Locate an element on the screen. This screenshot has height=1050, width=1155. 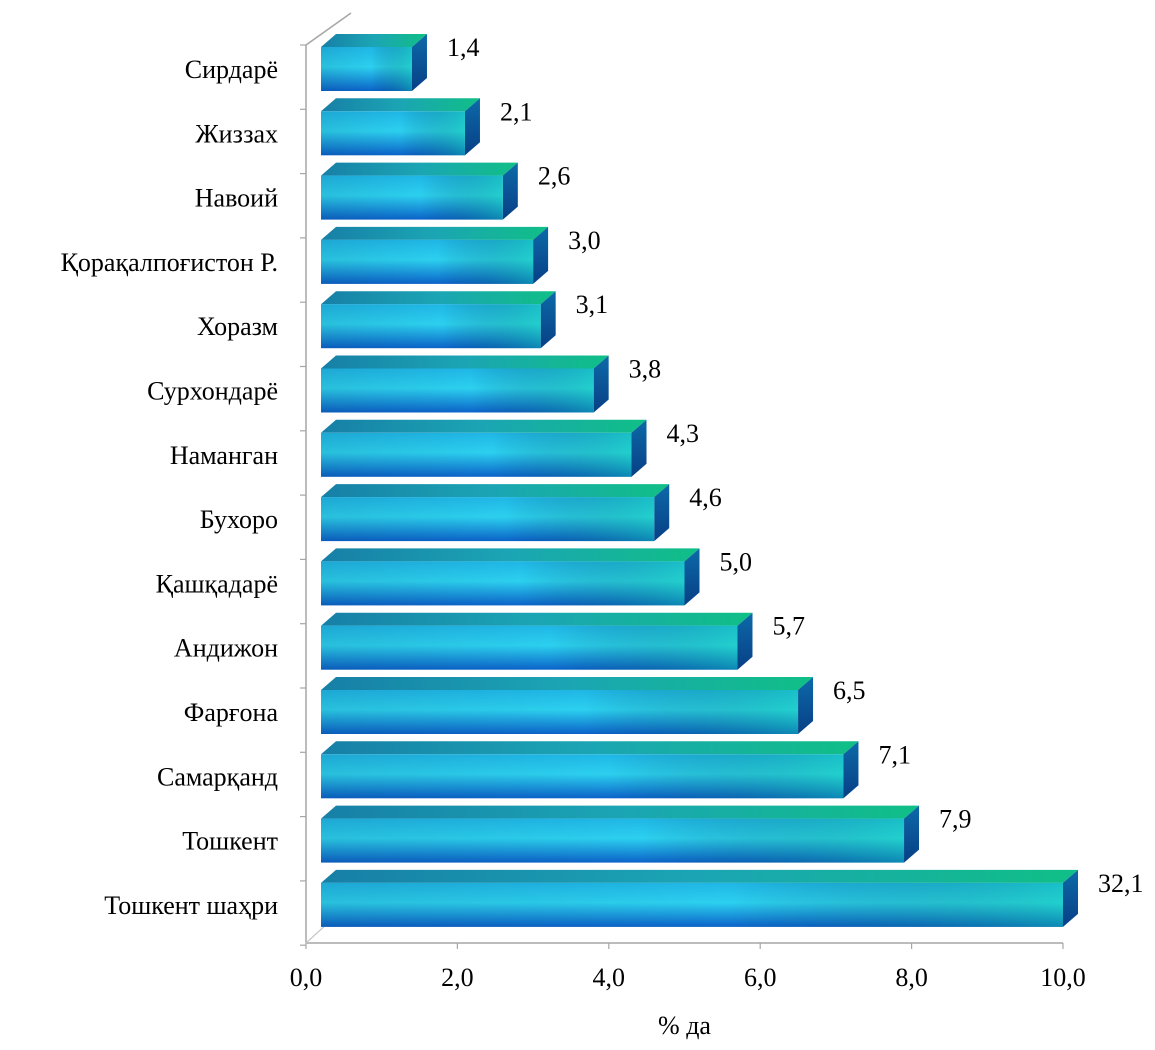
data-label: 4,3 is located at coordinates (683, 433).